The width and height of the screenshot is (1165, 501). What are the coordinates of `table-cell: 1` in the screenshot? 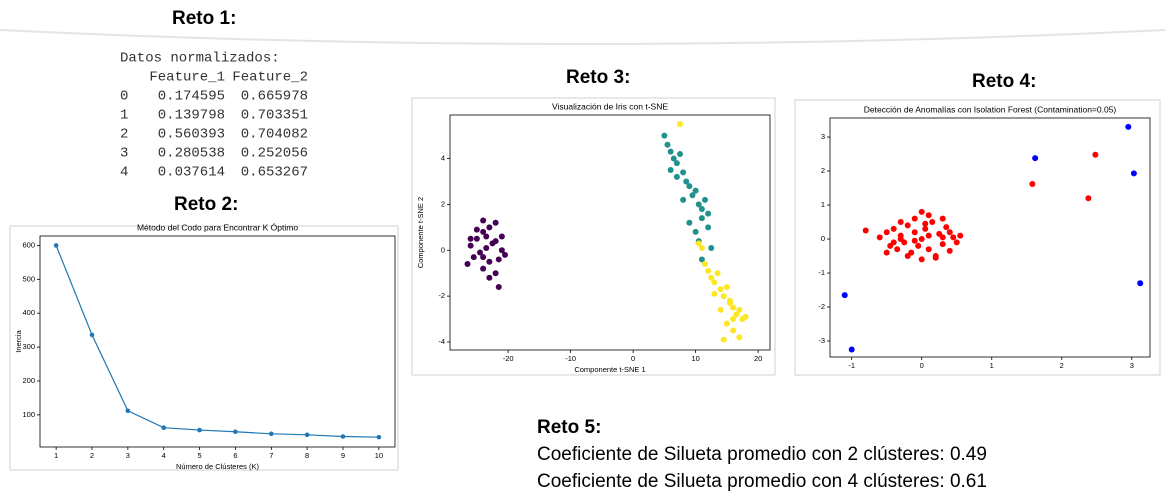 It's located at (124, 116).